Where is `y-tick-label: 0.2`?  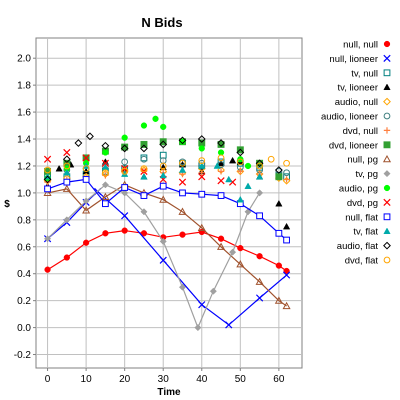 y-tick-label: 0.2 is located at coordinates (24, 301).